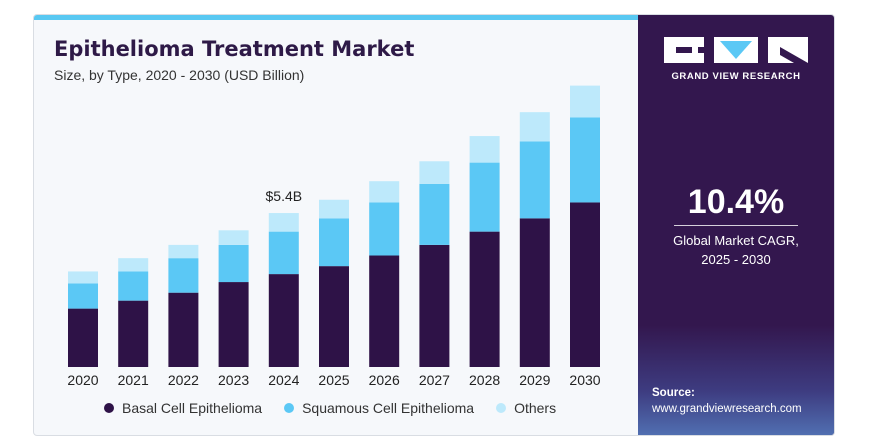  Describe the element at coordinates (736, 240) in the screenshot. I see `cagr-label-line-1: Global Market CAGR,` at that location.